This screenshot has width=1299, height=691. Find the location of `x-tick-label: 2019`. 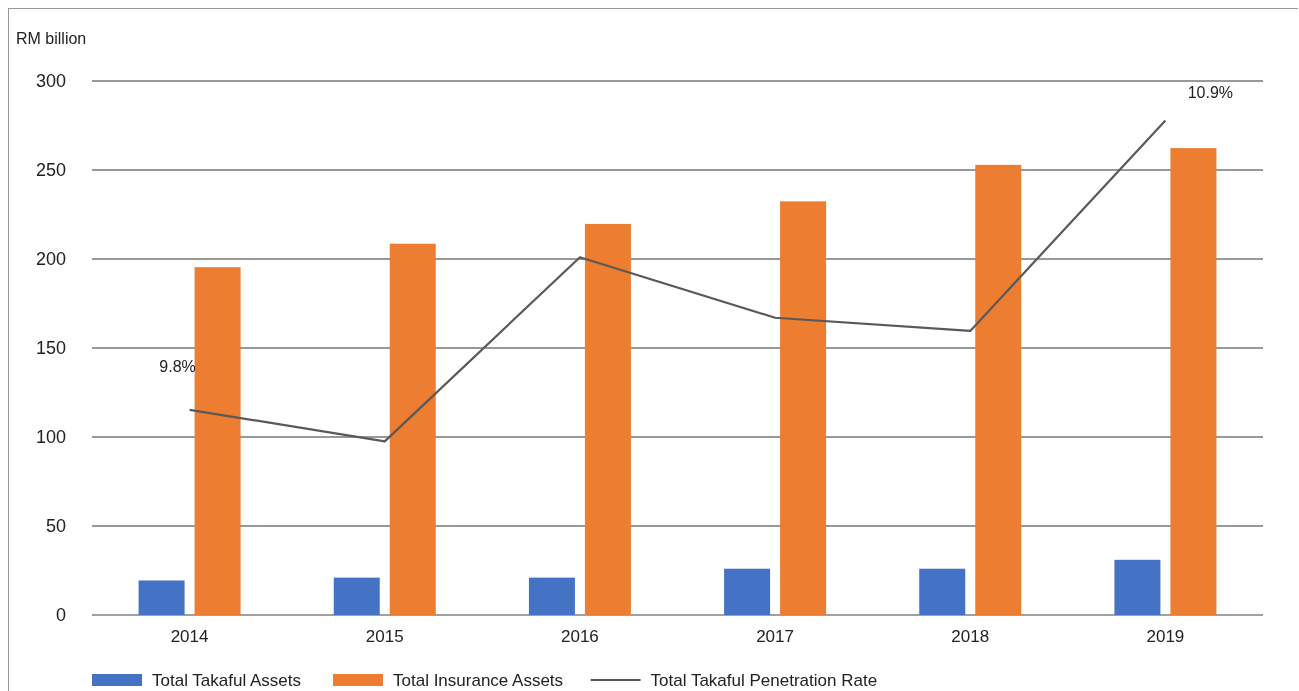

x-tick-label: 2019 is located at coordinates (1165, 636).